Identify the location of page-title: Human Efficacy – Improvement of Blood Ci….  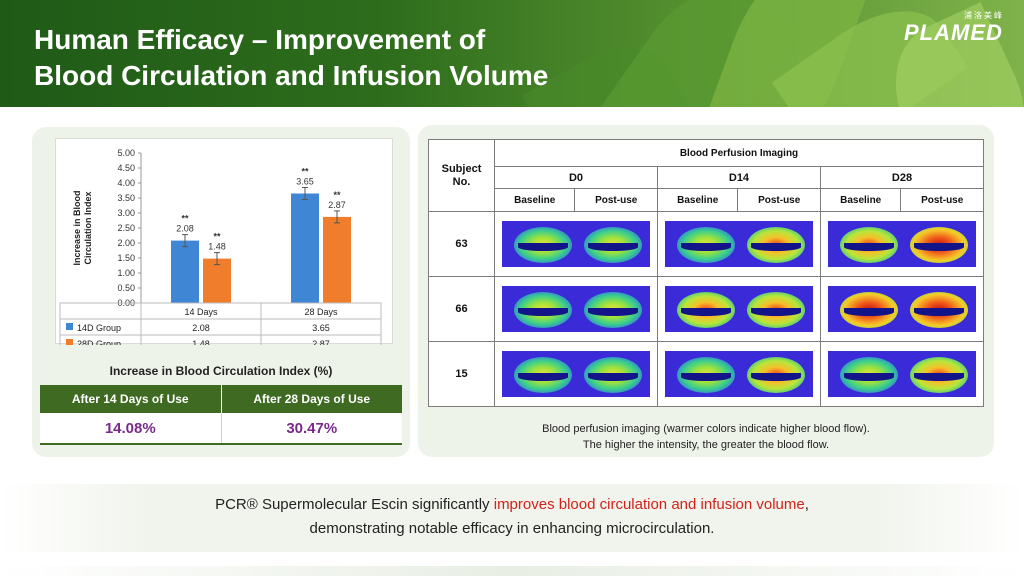
(291, 58).